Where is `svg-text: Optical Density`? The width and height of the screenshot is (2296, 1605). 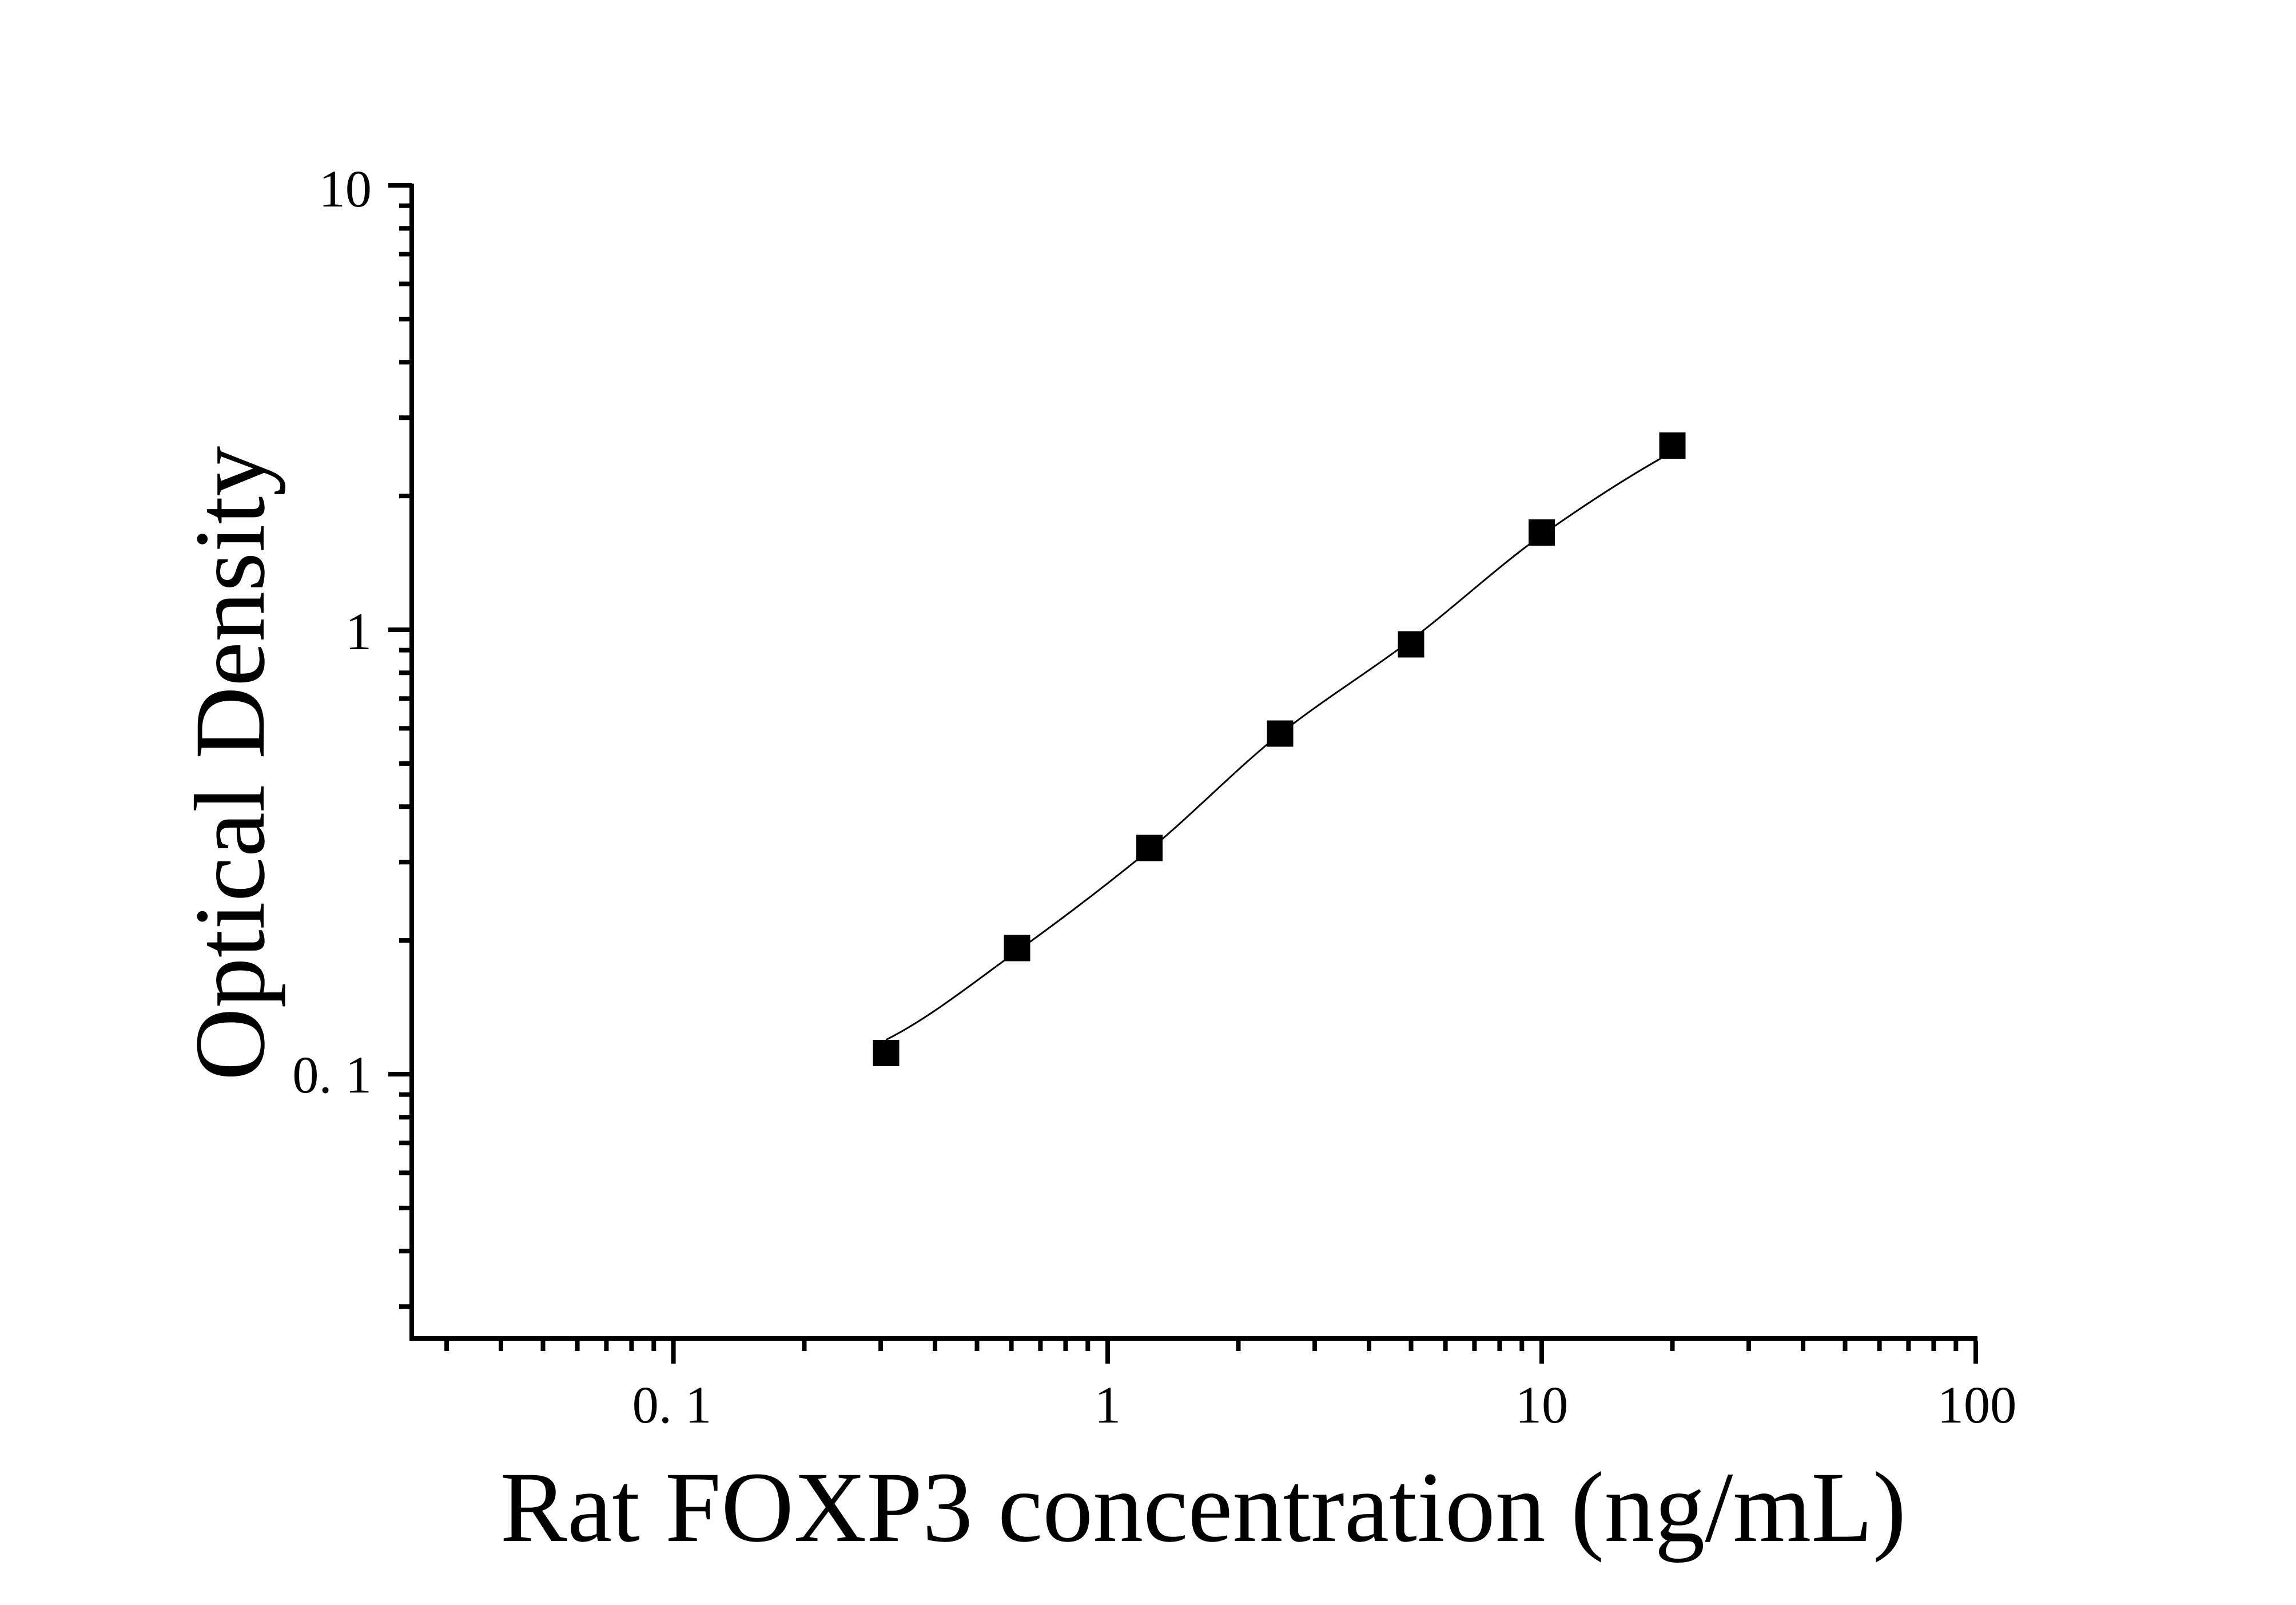
svg-text: Optical Density is located at coordinates (230, 763).